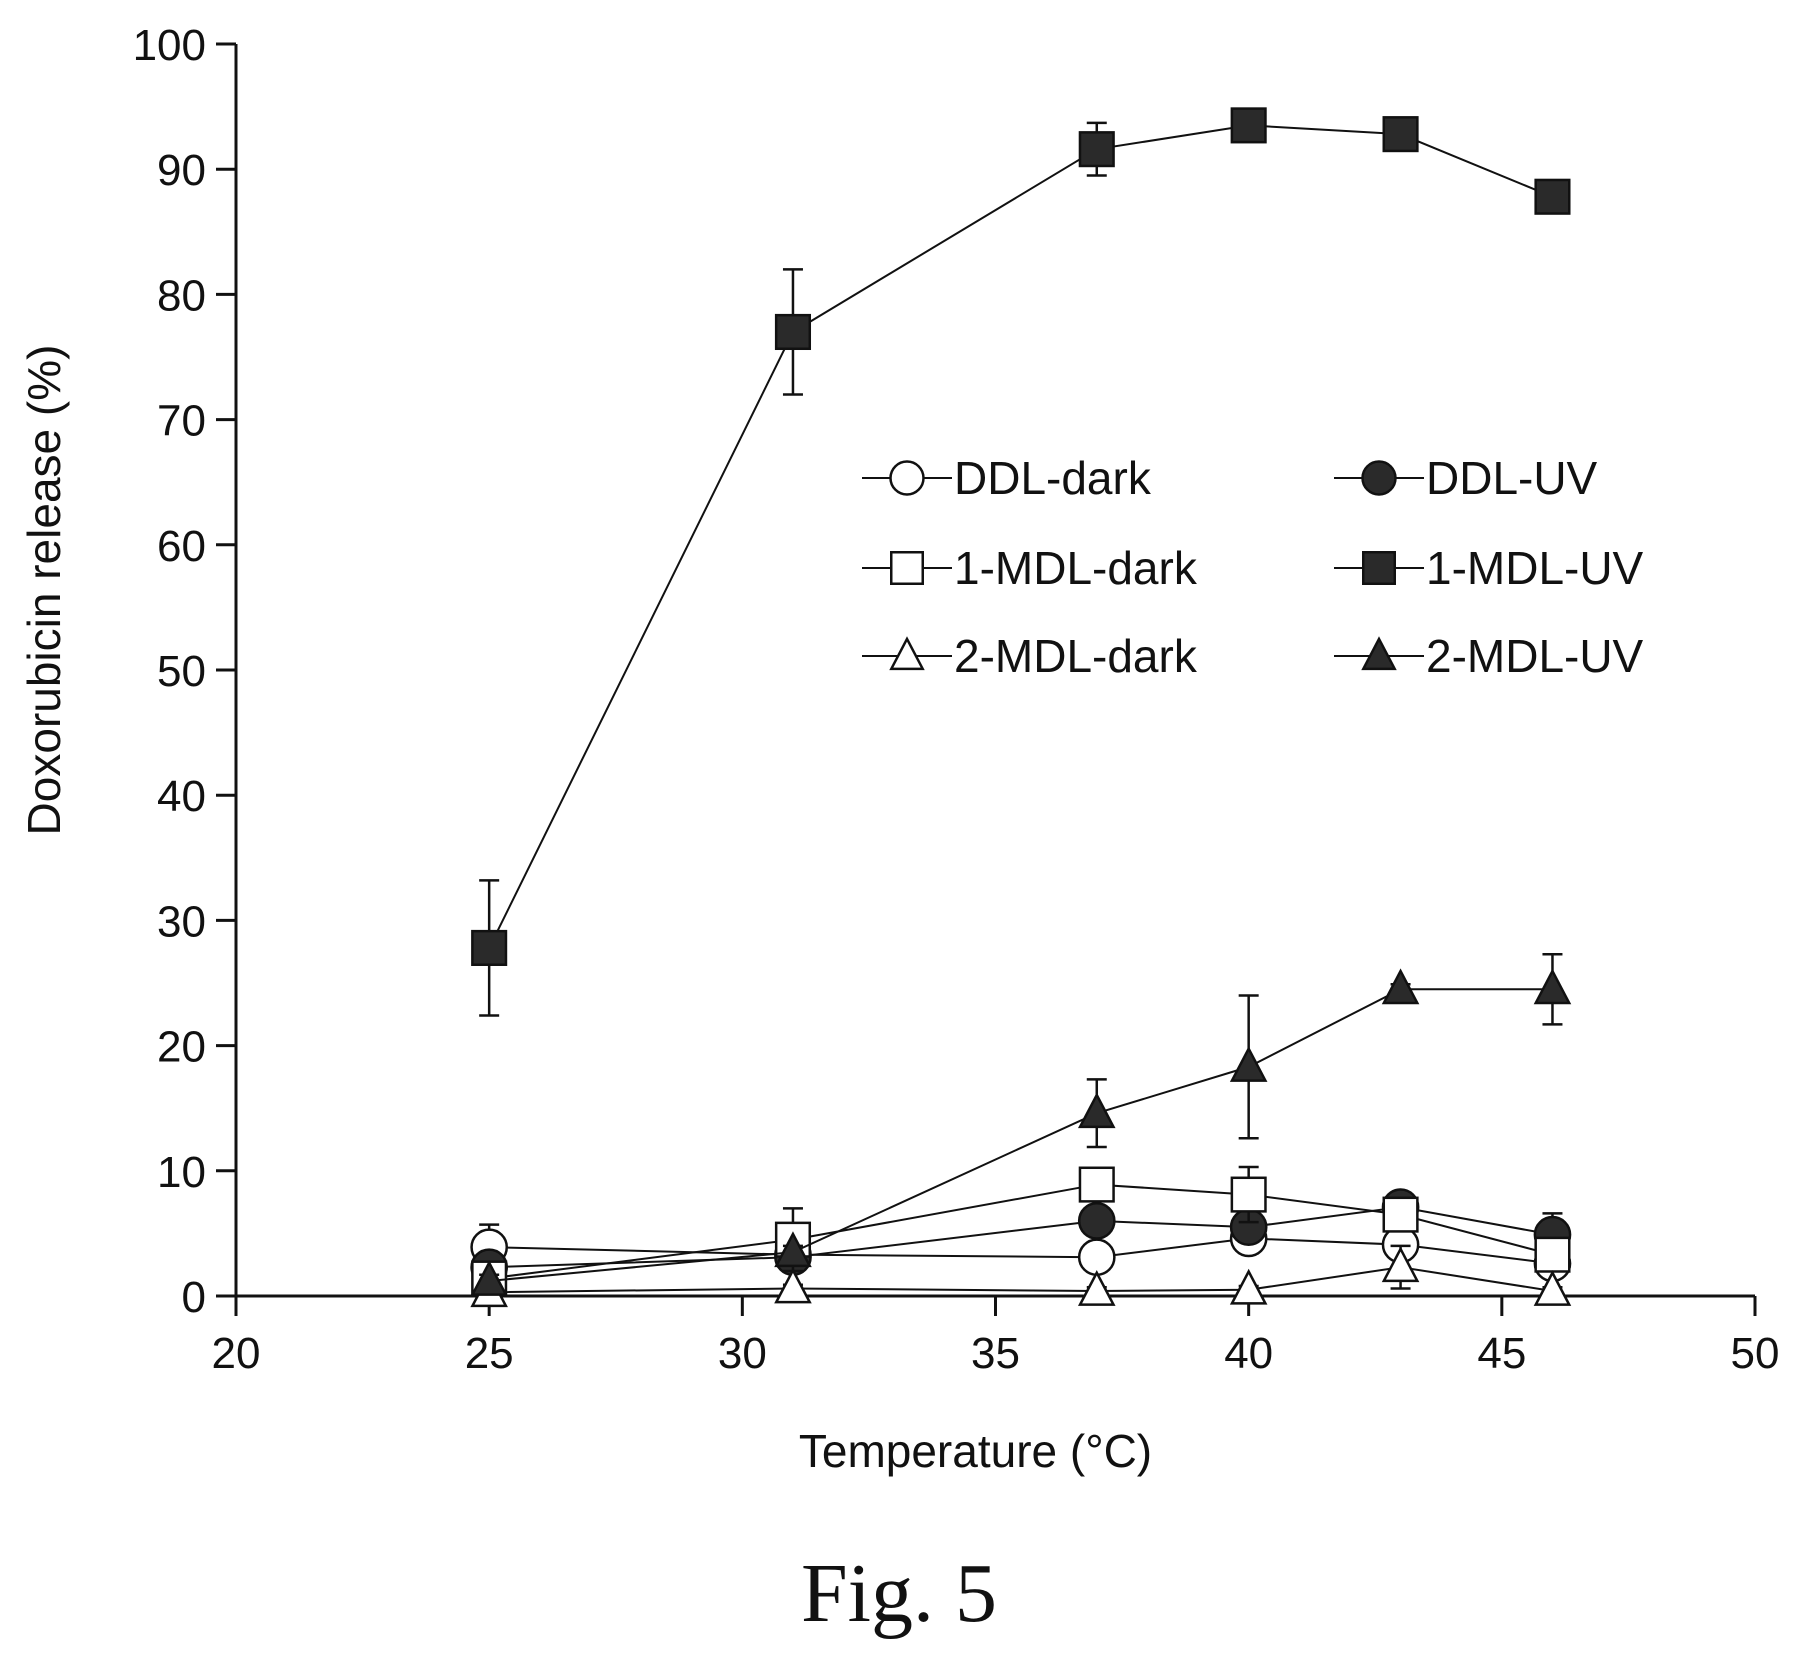 The height and width of the screenshot is (1678, 1798). What do you see at coordinates (181, 421) in the screenshot?
I see `y-tick-label: 70` at bounding box center [181, 421].